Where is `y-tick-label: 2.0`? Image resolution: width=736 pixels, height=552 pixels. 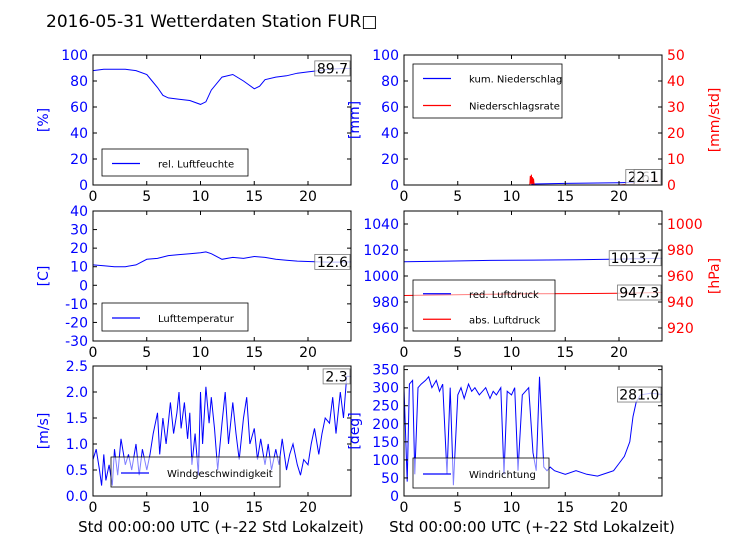
y-tick-label: 2.0 is located at coordinates (77, 393).